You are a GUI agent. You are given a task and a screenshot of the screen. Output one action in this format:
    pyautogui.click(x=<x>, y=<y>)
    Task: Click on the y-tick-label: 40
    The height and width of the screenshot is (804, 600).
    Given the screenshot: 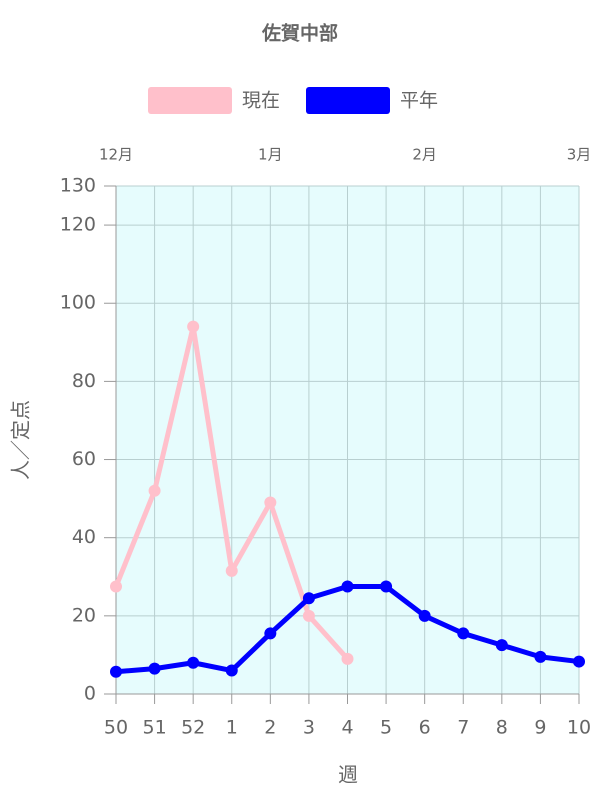 What is the action you would take?
    pyautogui.click(x=84, y=537)
    